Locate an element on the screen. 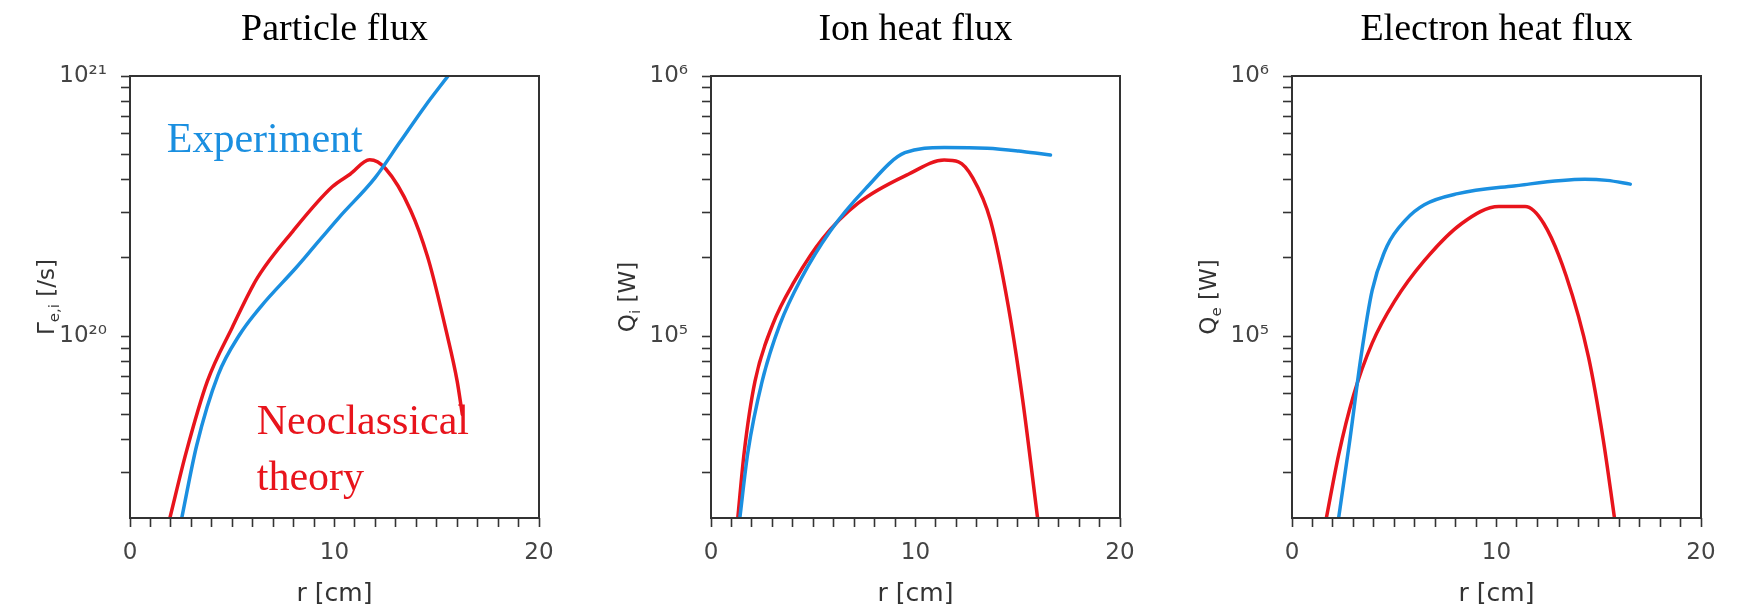  series-label: Neoclassical theory is located at coordinates (363, 447).